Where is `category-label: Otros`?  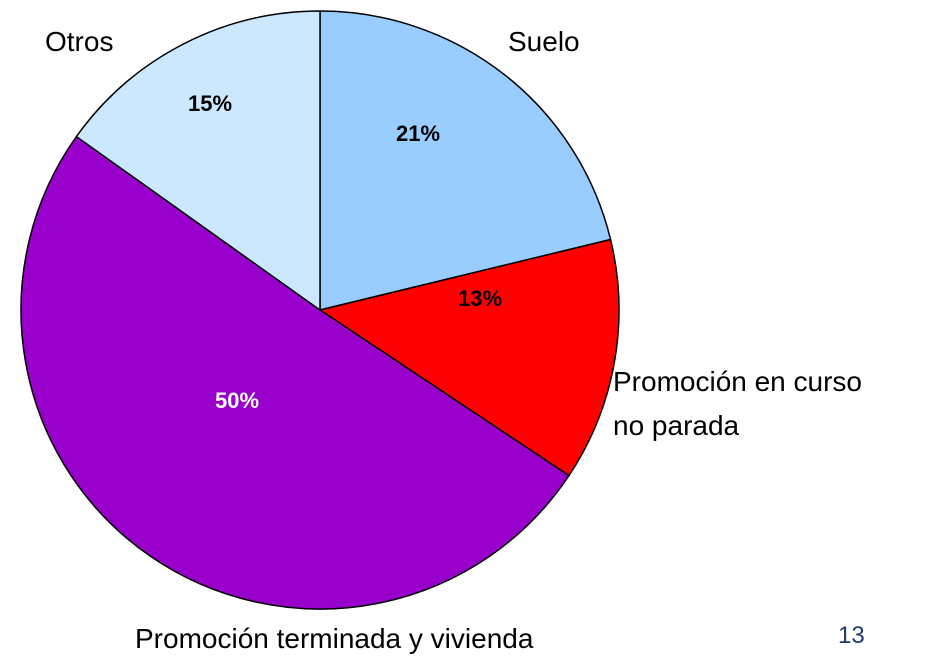
category-label: Otros is located at coordinates (79, 41).